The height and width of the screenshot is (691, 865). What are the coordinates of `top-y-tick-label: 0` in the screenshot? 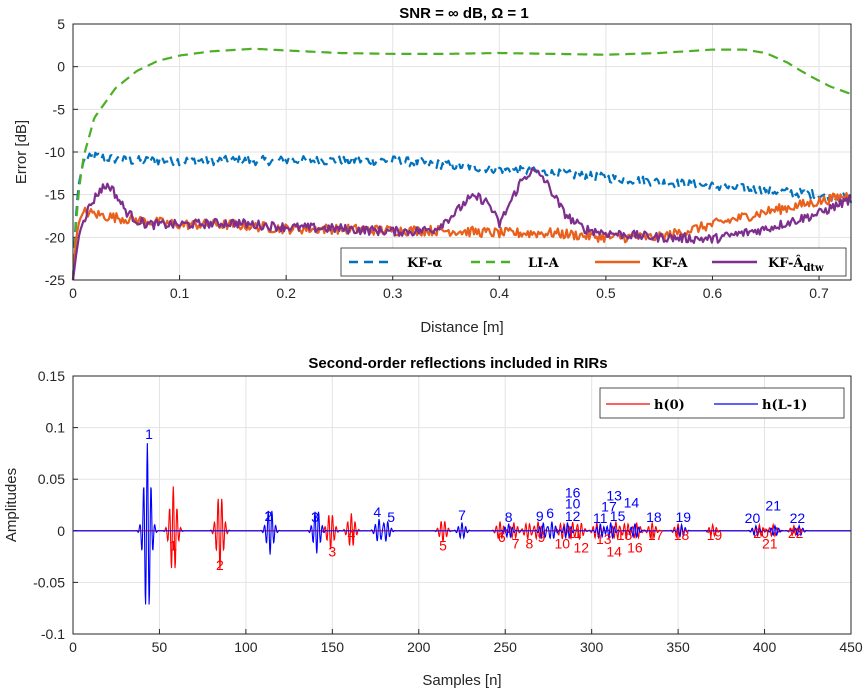 It's located at (61, 67).